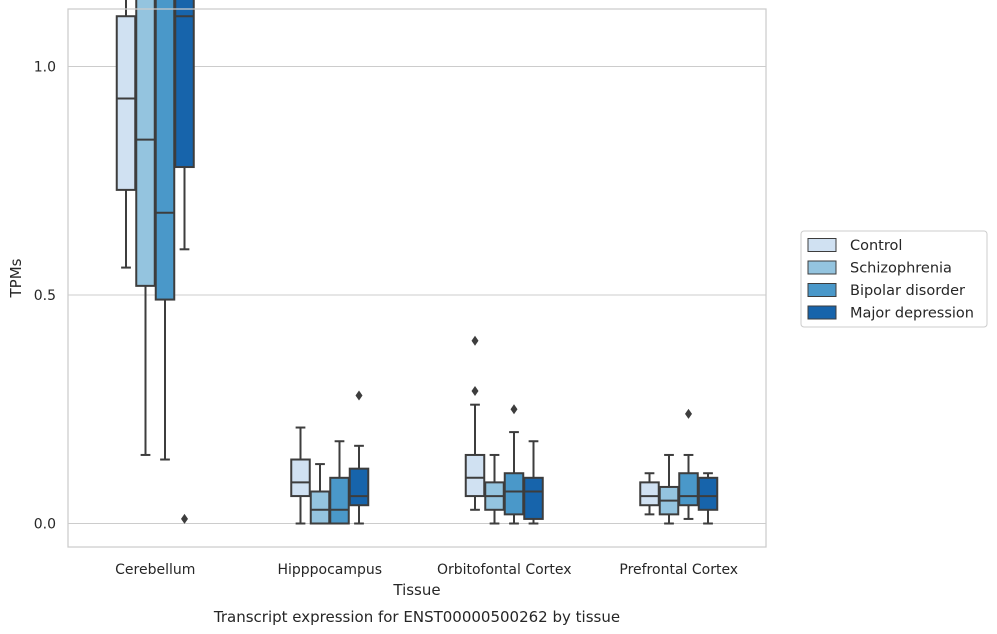 The width and height of the screenshot is (997, 634). I want to click on legend-label: Major depression, so click(912, 314).